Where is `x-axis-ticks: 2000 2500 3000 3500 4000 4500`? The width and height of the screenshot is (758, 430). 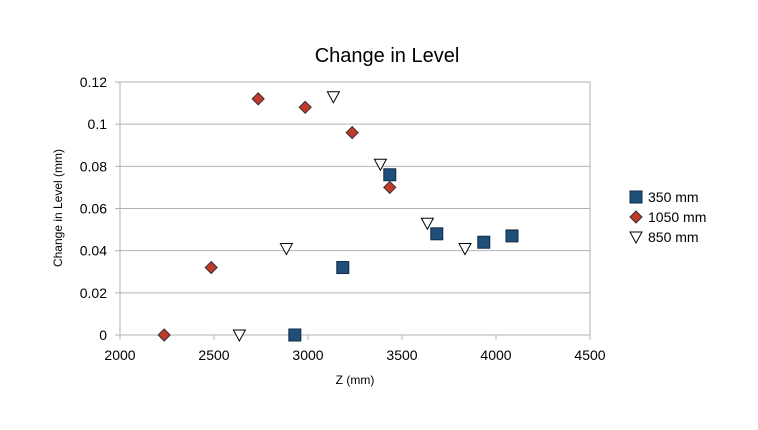 x-axis-ticks: 2000 2500 3000 3500 4000 4500 is located at coordinates (354, 349).